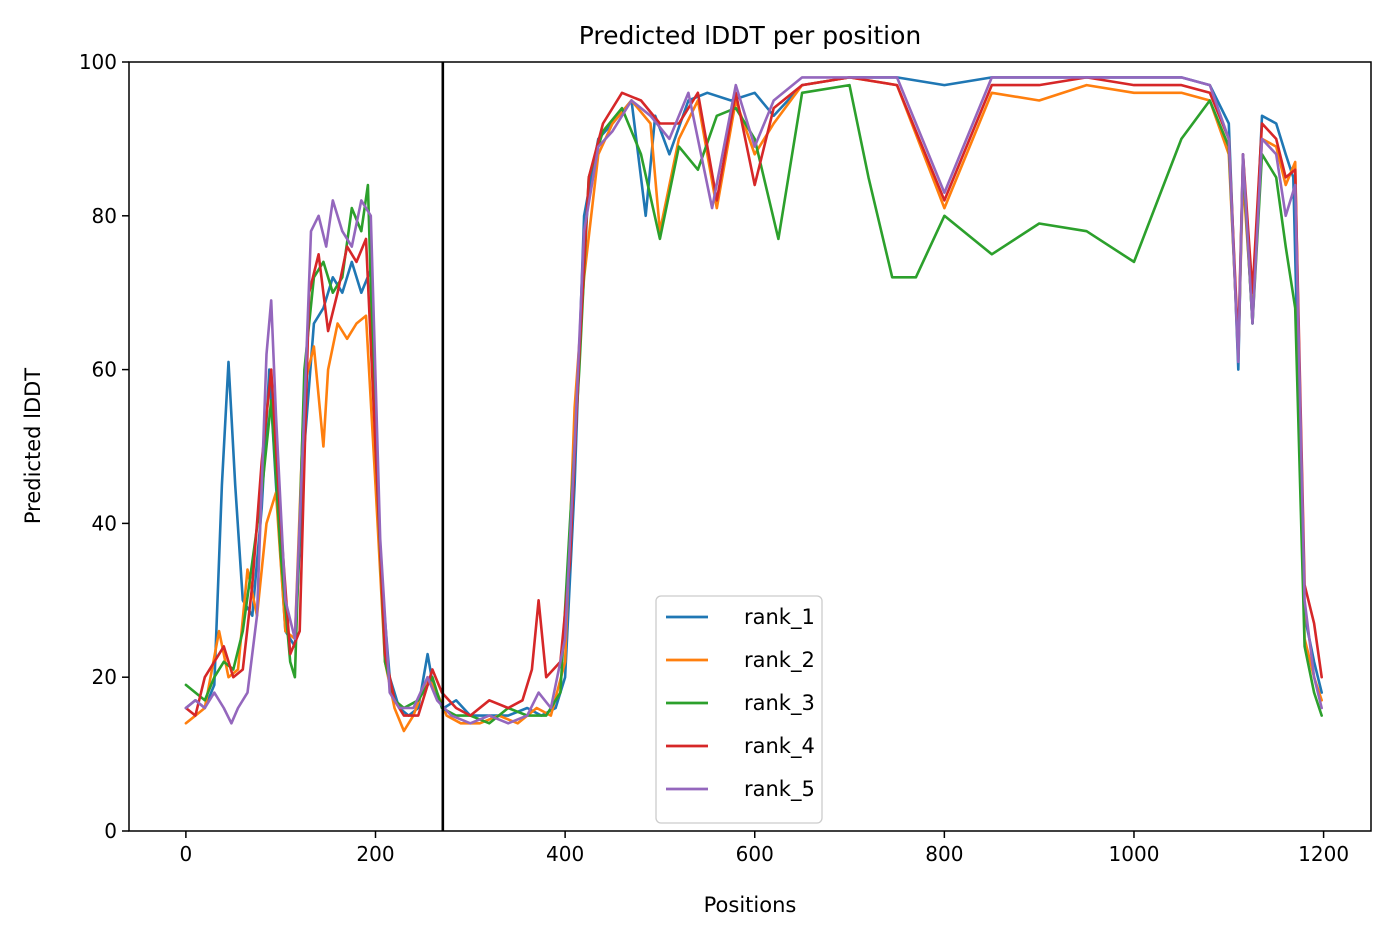 Image resolution: width=1391 pixels, height=939 pixels. What do you see at coordinates (104, 523) in the screenshot?
I see `y-tick-label: 40` at bounding box center [104, 523].